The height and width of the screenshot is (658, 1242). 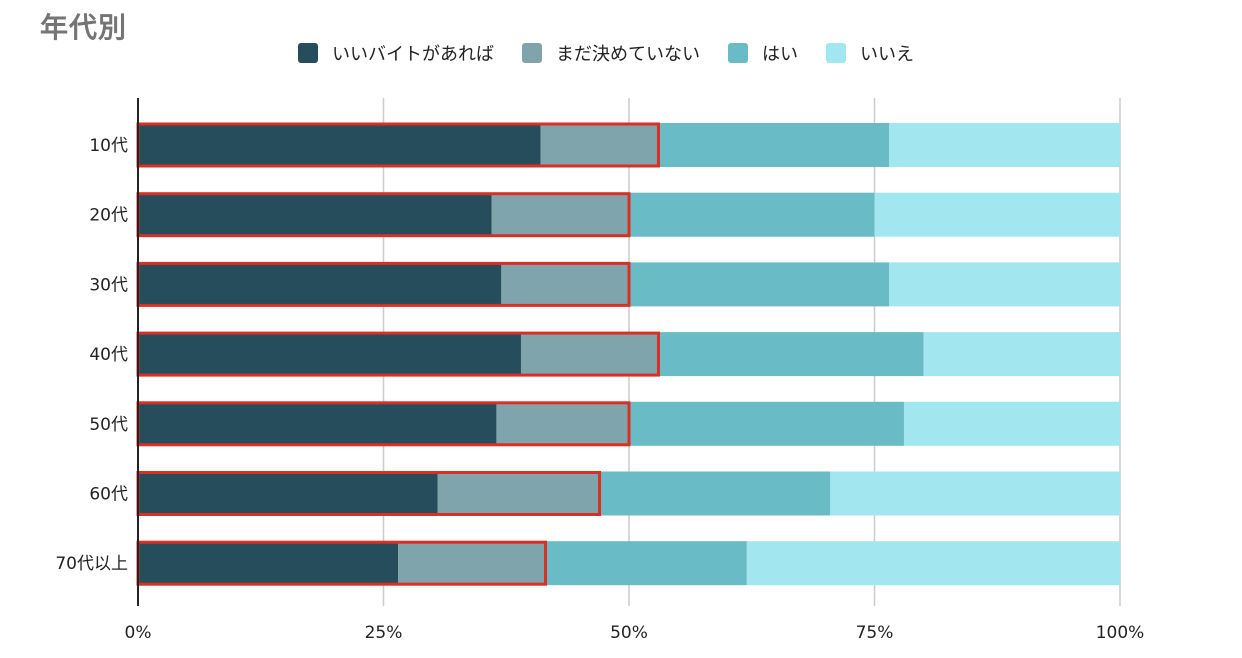 What do you see at coordinates (84, 27) in the screenshot?
I see `chart-title: 年代別` at bounding box center [84, 27].